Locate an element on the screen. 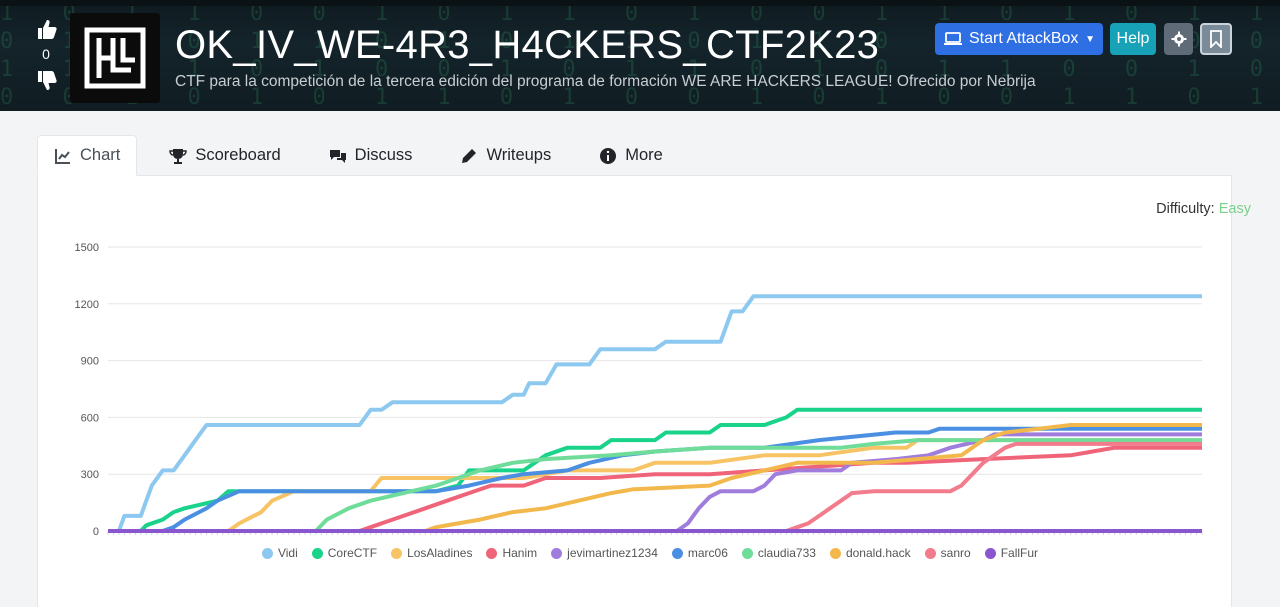 The image size is (1280, 607). legend-item: LosAladines is located at coordinates (431, 553).